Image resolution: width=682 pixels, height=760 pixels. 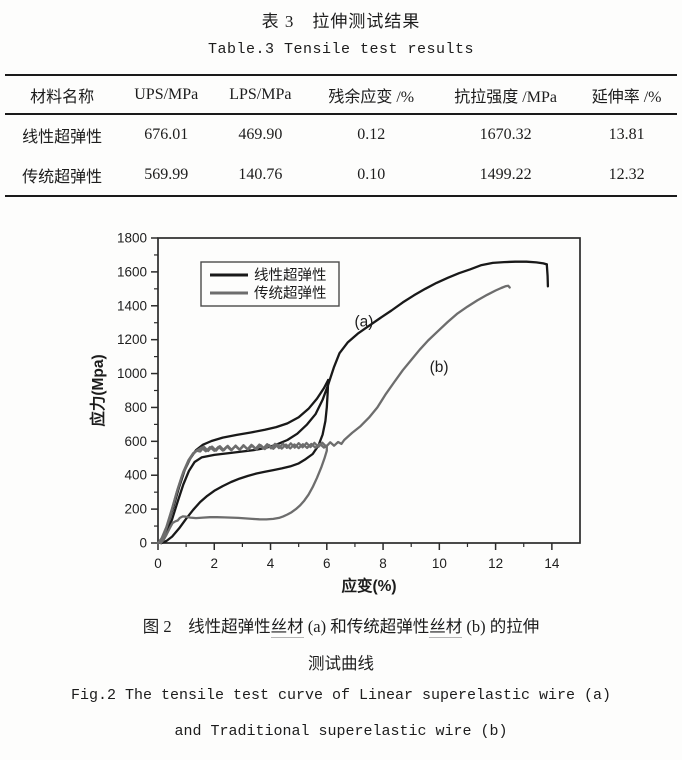 What do you see at coordinates (552, 563) in the screenshot?
I see `x-tick-label: 14` at bounding box center [552, 563].